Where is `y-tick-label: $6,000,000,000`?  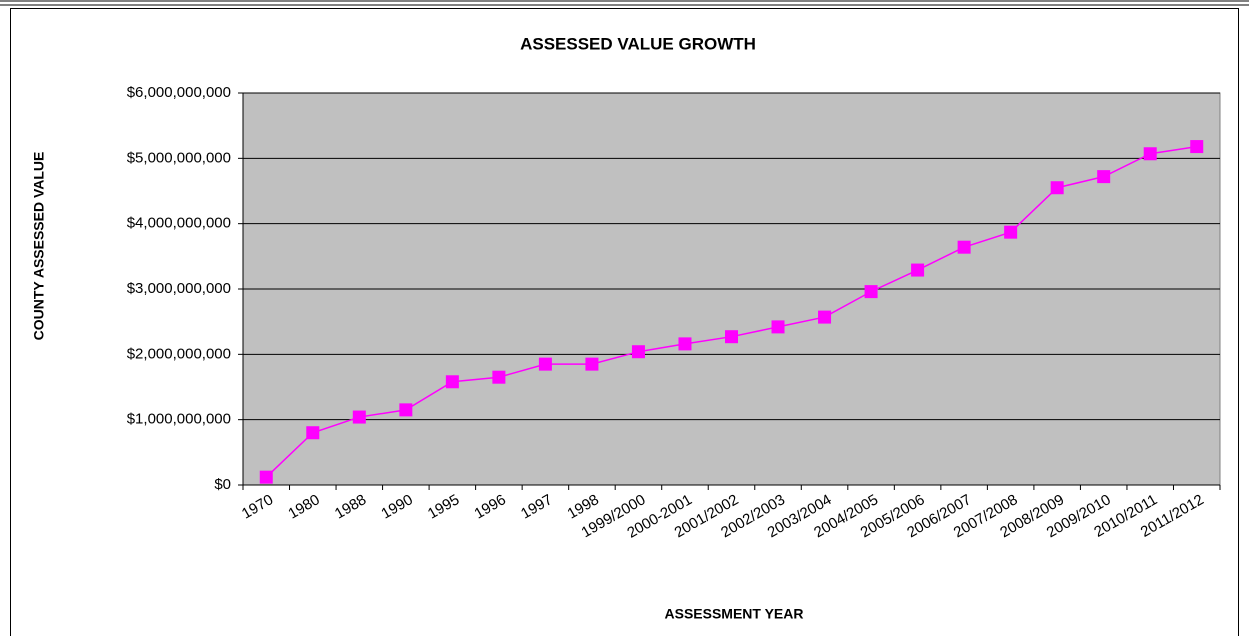
y-tick-label: $6,000,000,000 is located at coordinates (179, 92).